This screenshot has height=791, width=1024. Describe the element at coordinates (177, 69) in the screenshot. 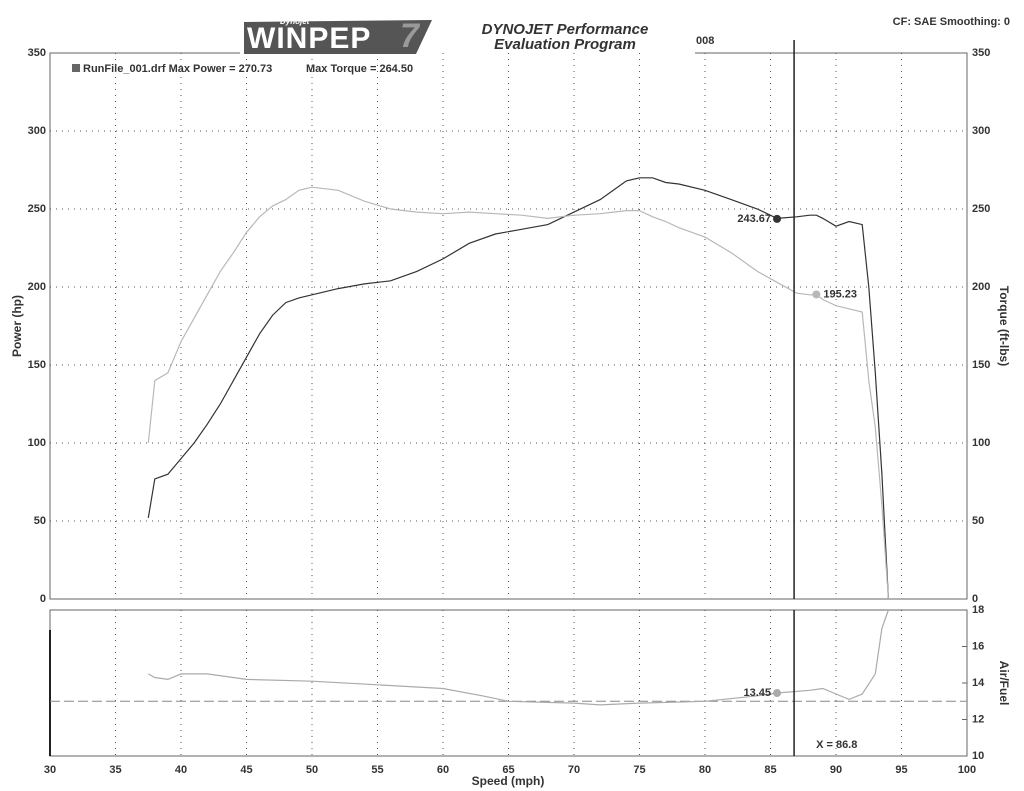

I see `legend-power: RunFile_001.drf Max Power = 270.73` at that location.